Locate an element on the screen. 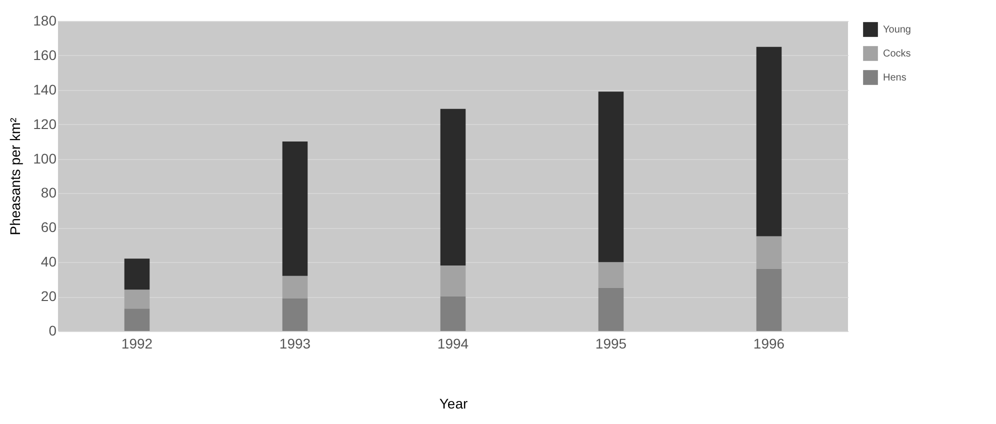  y-tick-label: 160 is located at coordinates (45, 54).